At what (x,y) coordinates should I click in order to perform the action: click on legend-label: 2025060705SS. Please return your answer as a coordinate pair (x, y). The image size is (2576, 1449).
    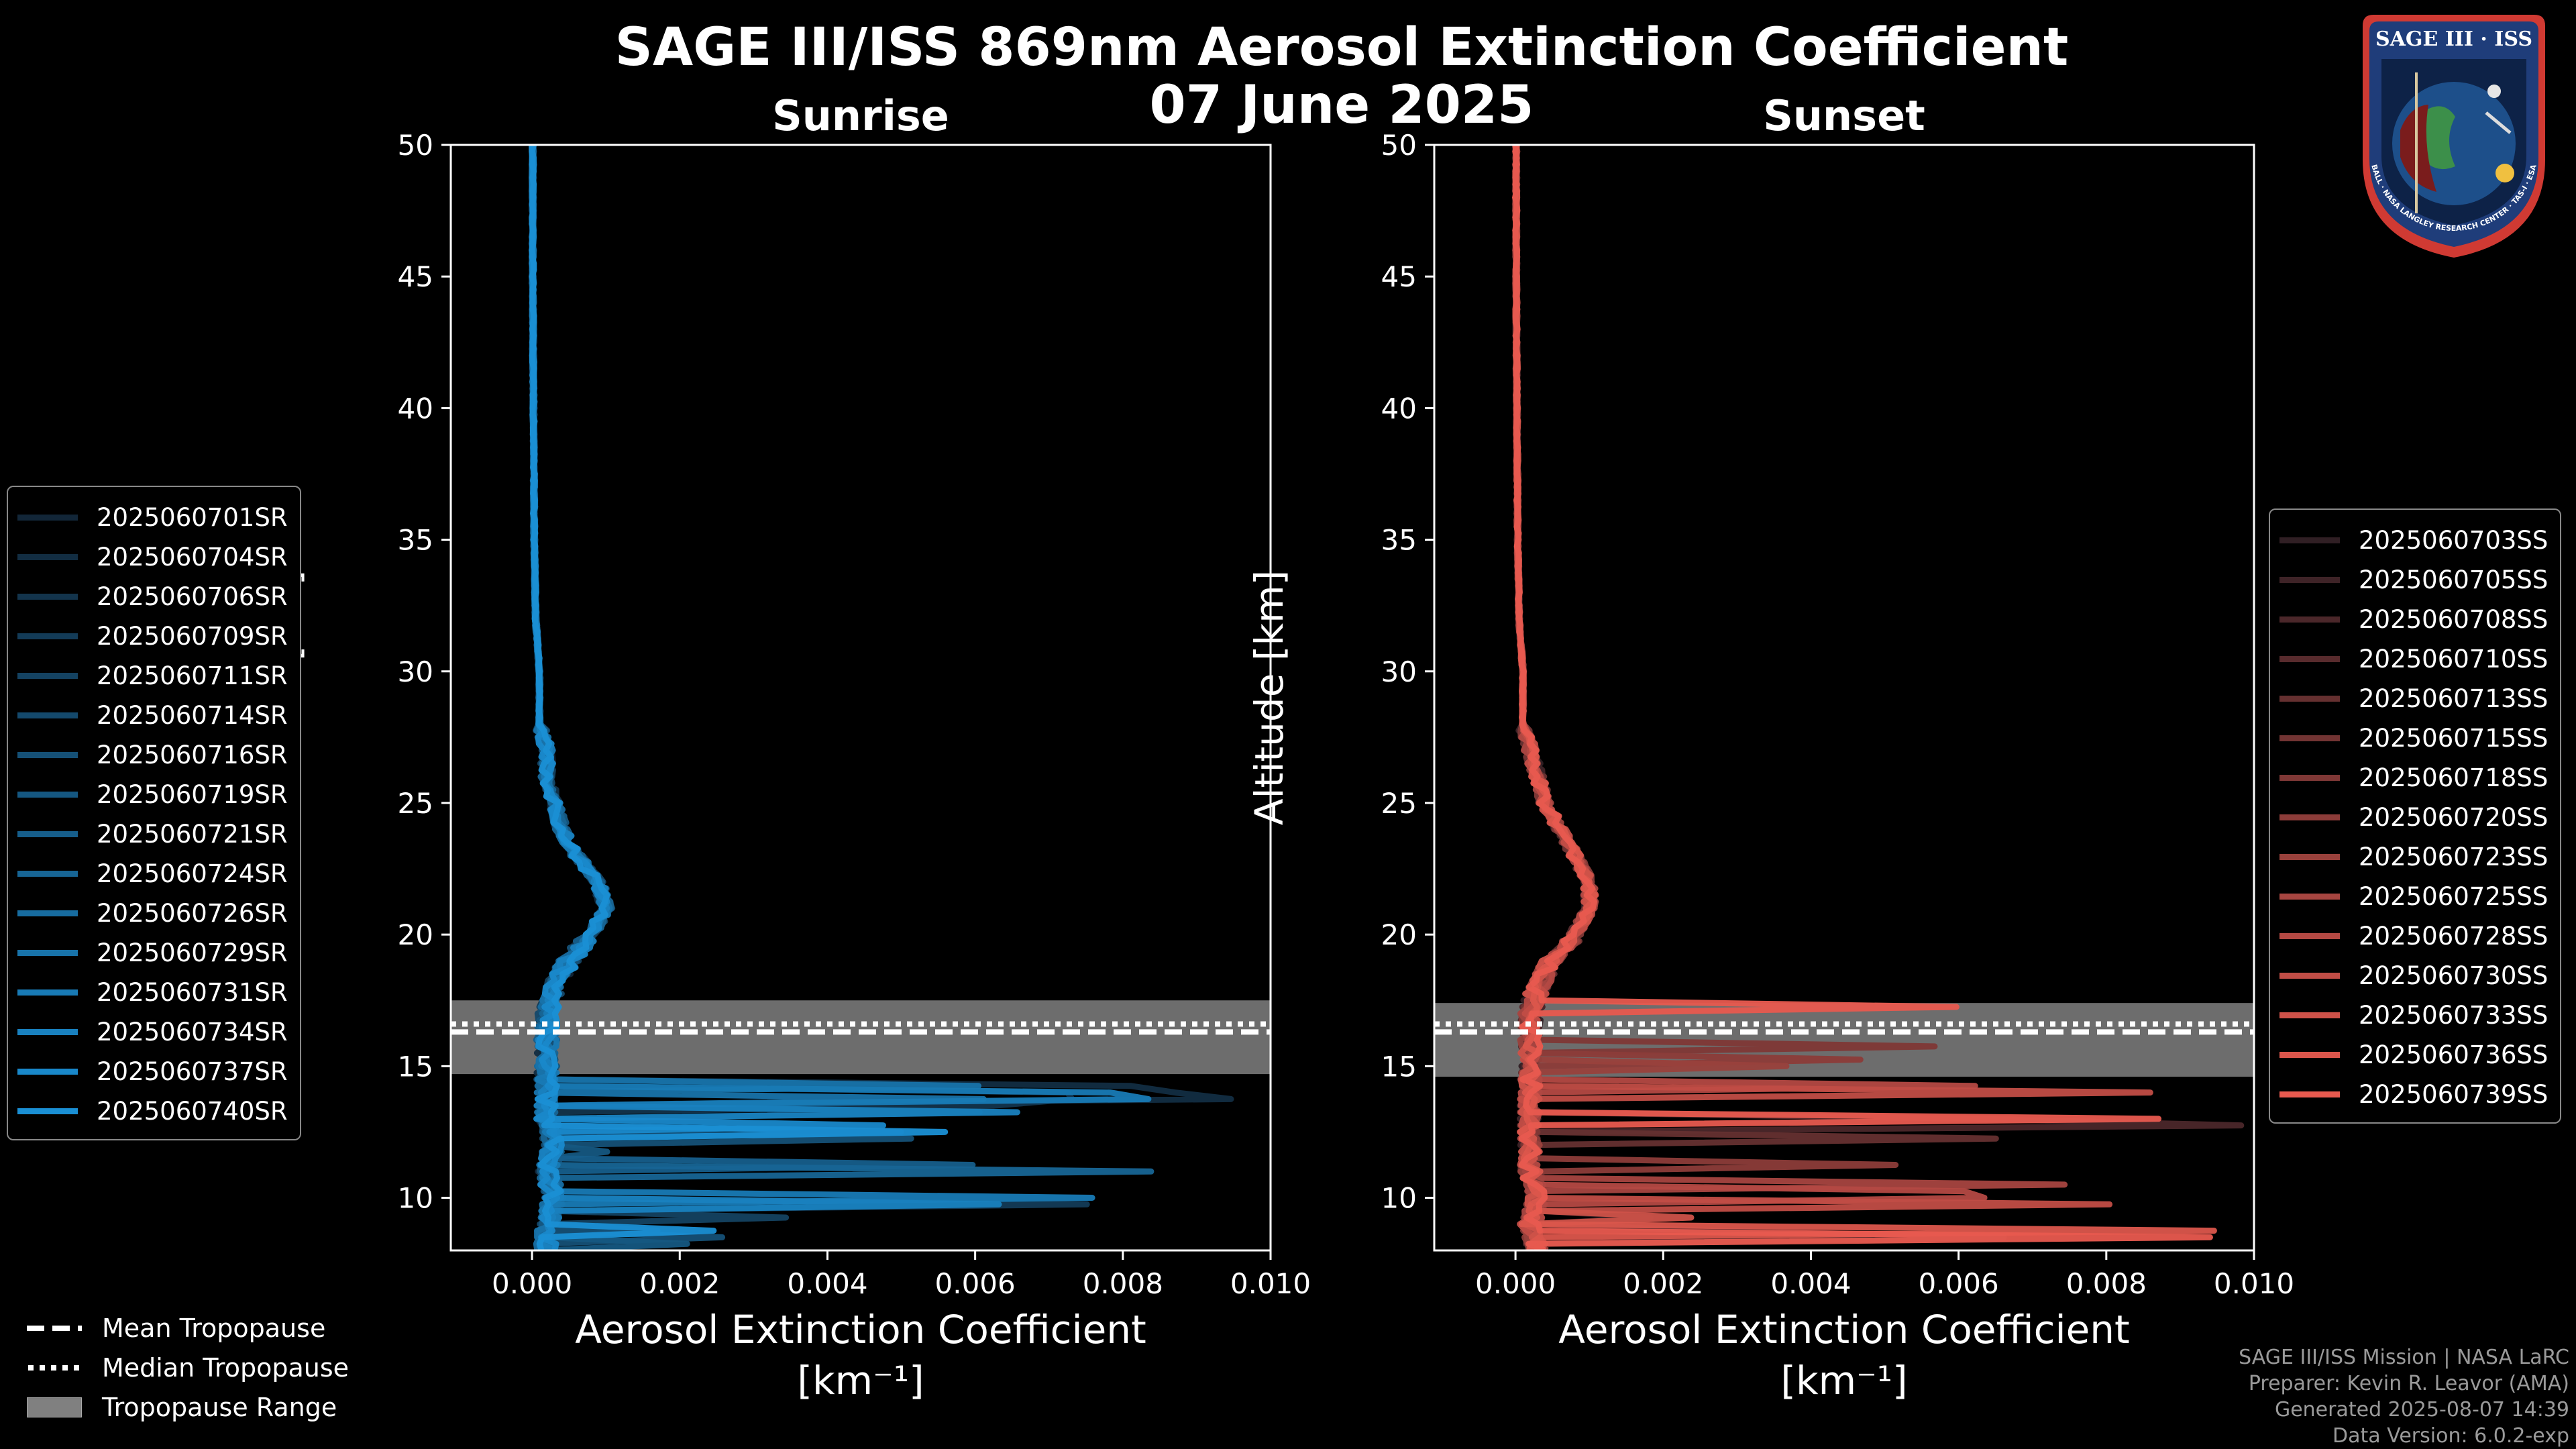
    Looking at the image, I should click on (2453, 580).